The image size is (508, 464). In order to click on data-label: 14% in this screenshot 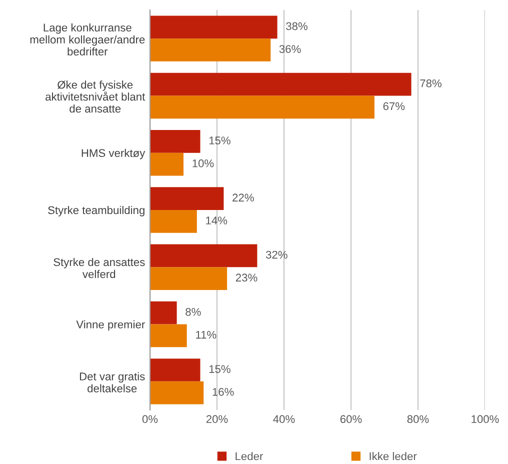, I will do `click(217, 220)`.